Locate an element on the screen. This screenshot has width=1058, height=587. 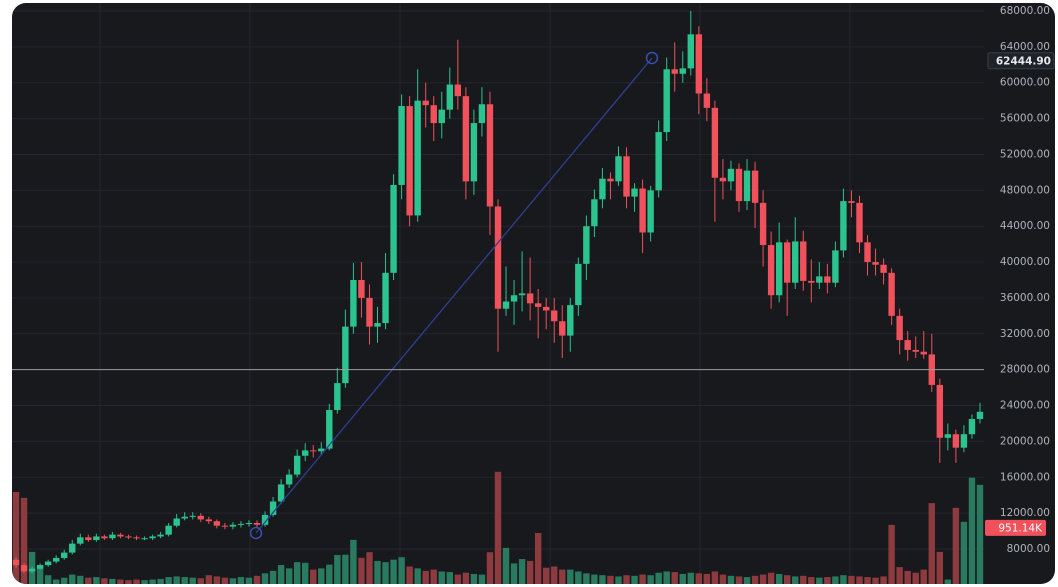
price-badge is located at coordinates (1021, 61).